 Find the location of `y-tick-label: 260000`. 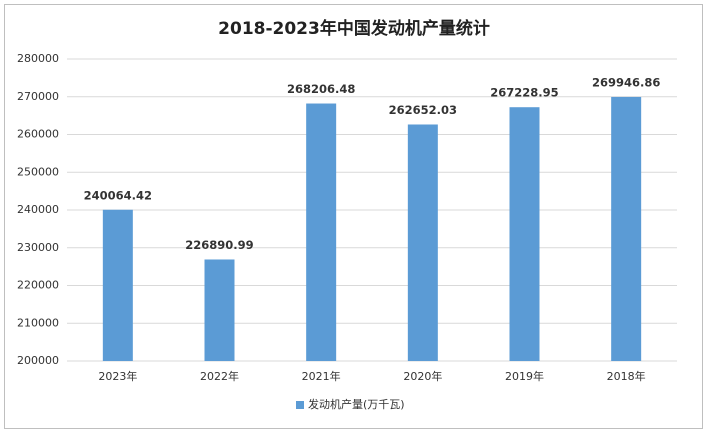

y-tick-label: 260000 is located at coordinates (38, 134).